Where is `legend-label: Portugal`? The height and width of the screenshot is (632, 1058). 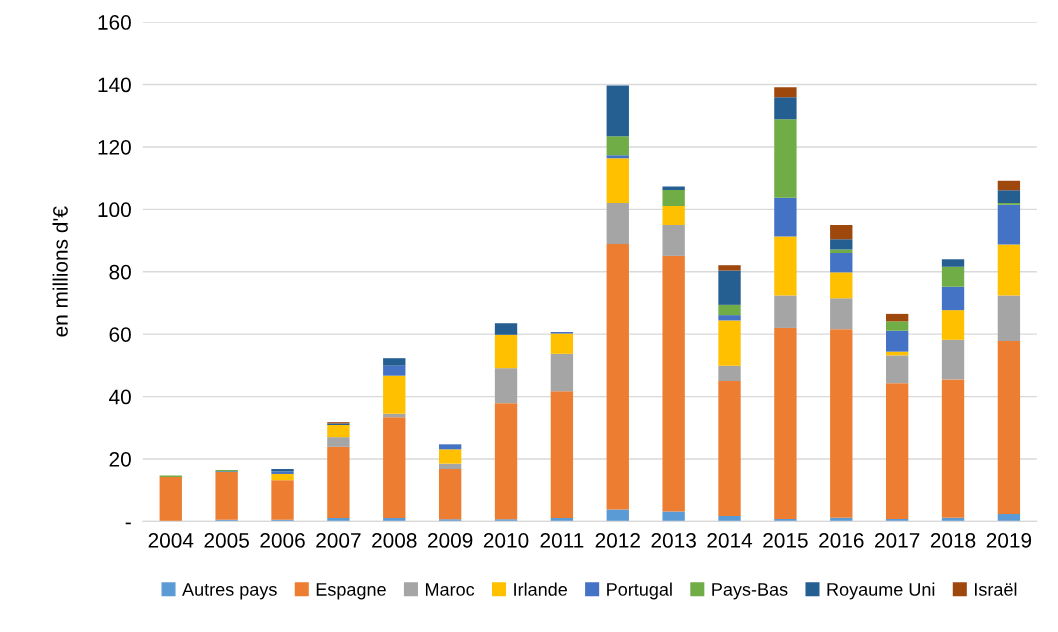 legend-label: Portugal is located at coordinates (639, 591).